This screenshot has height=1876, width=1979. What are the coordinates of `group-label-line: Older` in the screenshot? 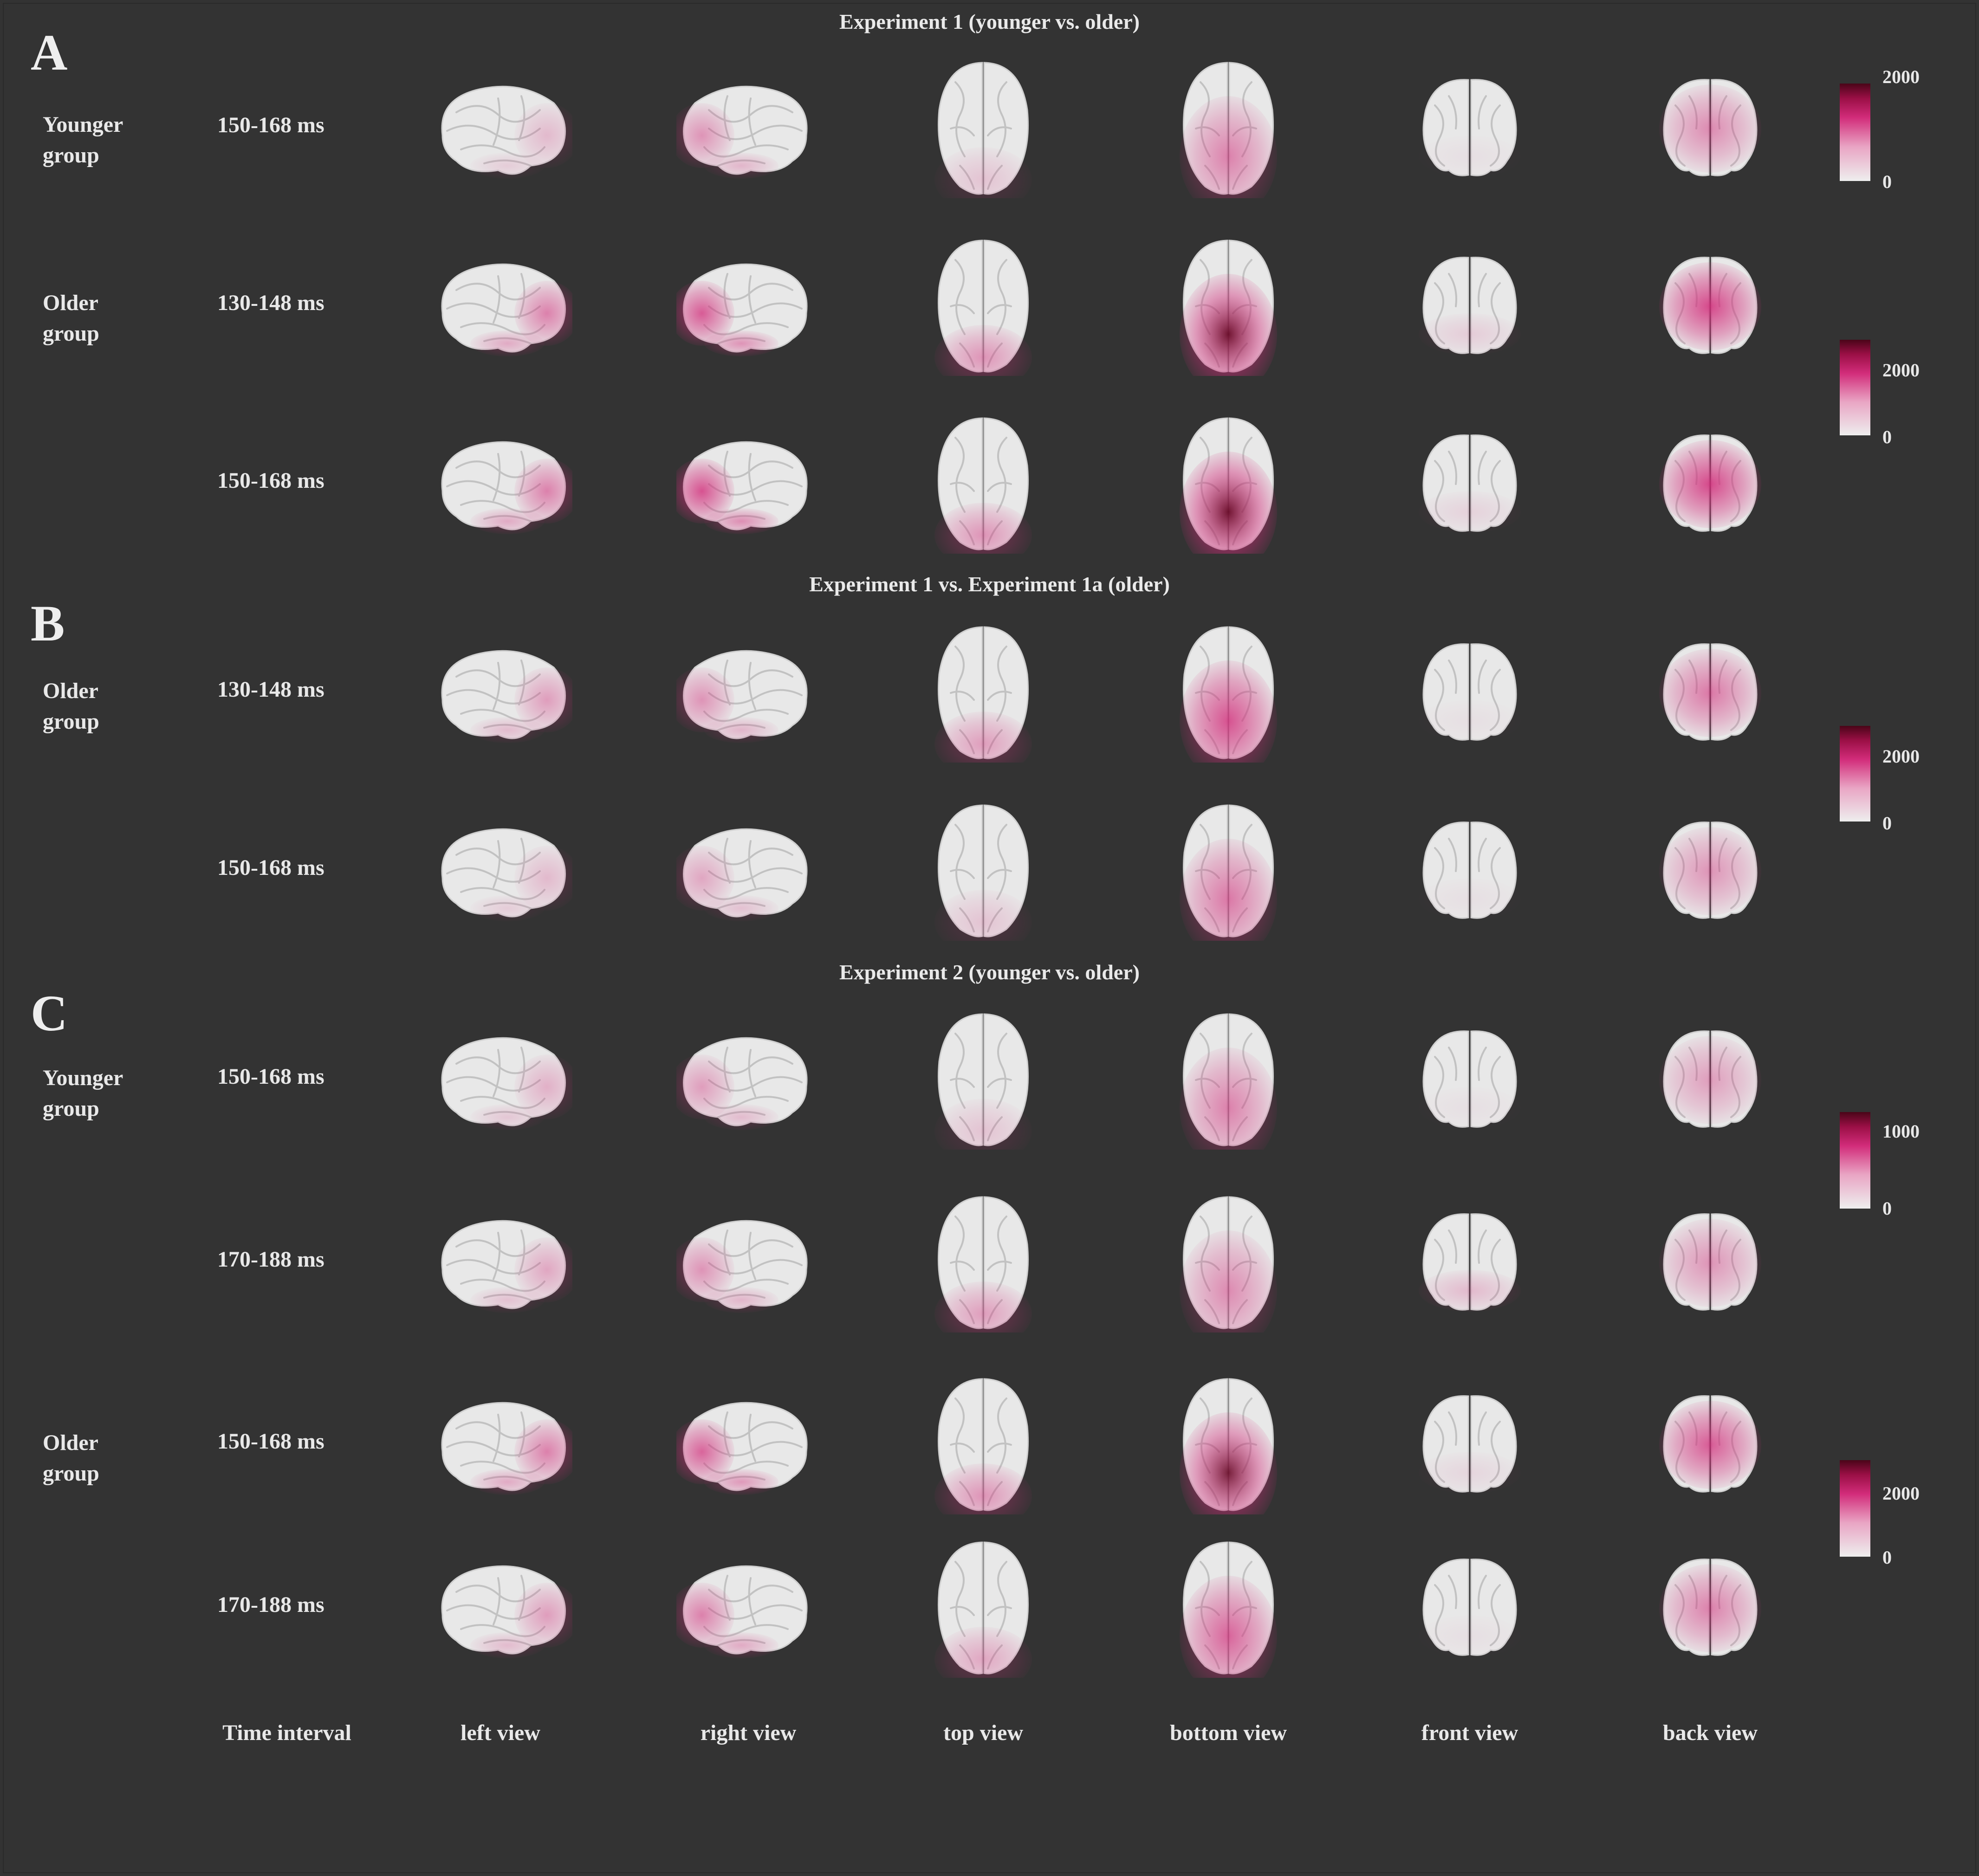 It's located at (70, 303).